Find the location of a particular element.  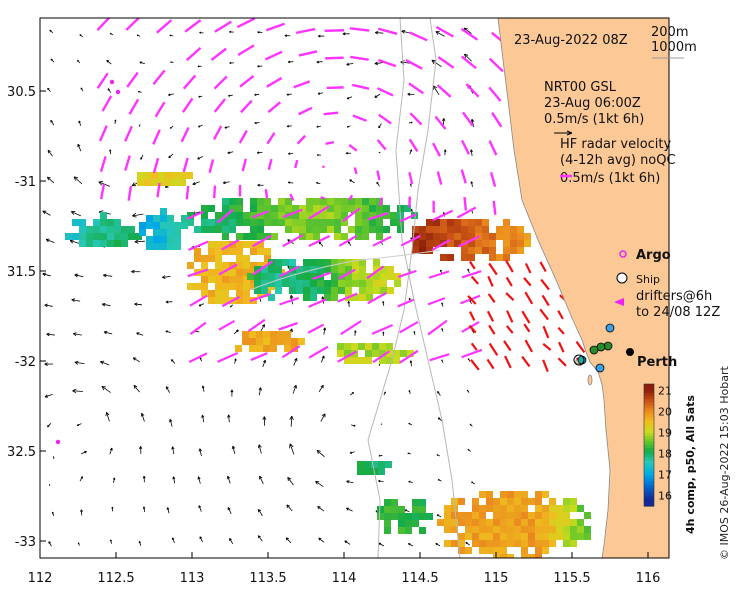

colorbar-tick-label: 19 is located at coordinates (665, 432).